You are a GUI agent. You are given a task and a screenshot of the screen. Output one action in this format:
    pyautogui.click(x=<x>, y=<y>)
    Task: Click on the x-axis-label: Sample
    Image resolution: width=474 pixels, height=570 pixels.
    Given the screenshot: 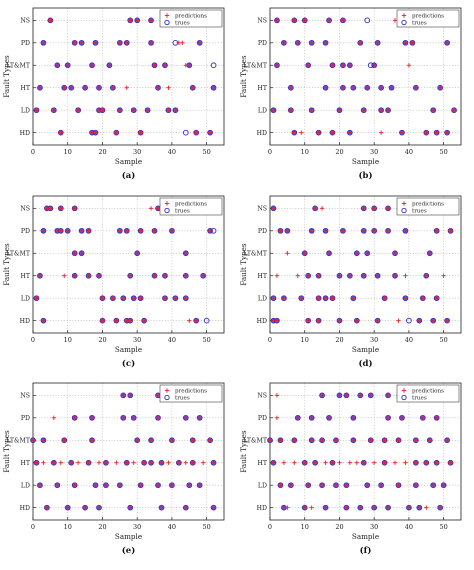 What is the action you would take?
    pyautogui.click(x=128, y=349)
    